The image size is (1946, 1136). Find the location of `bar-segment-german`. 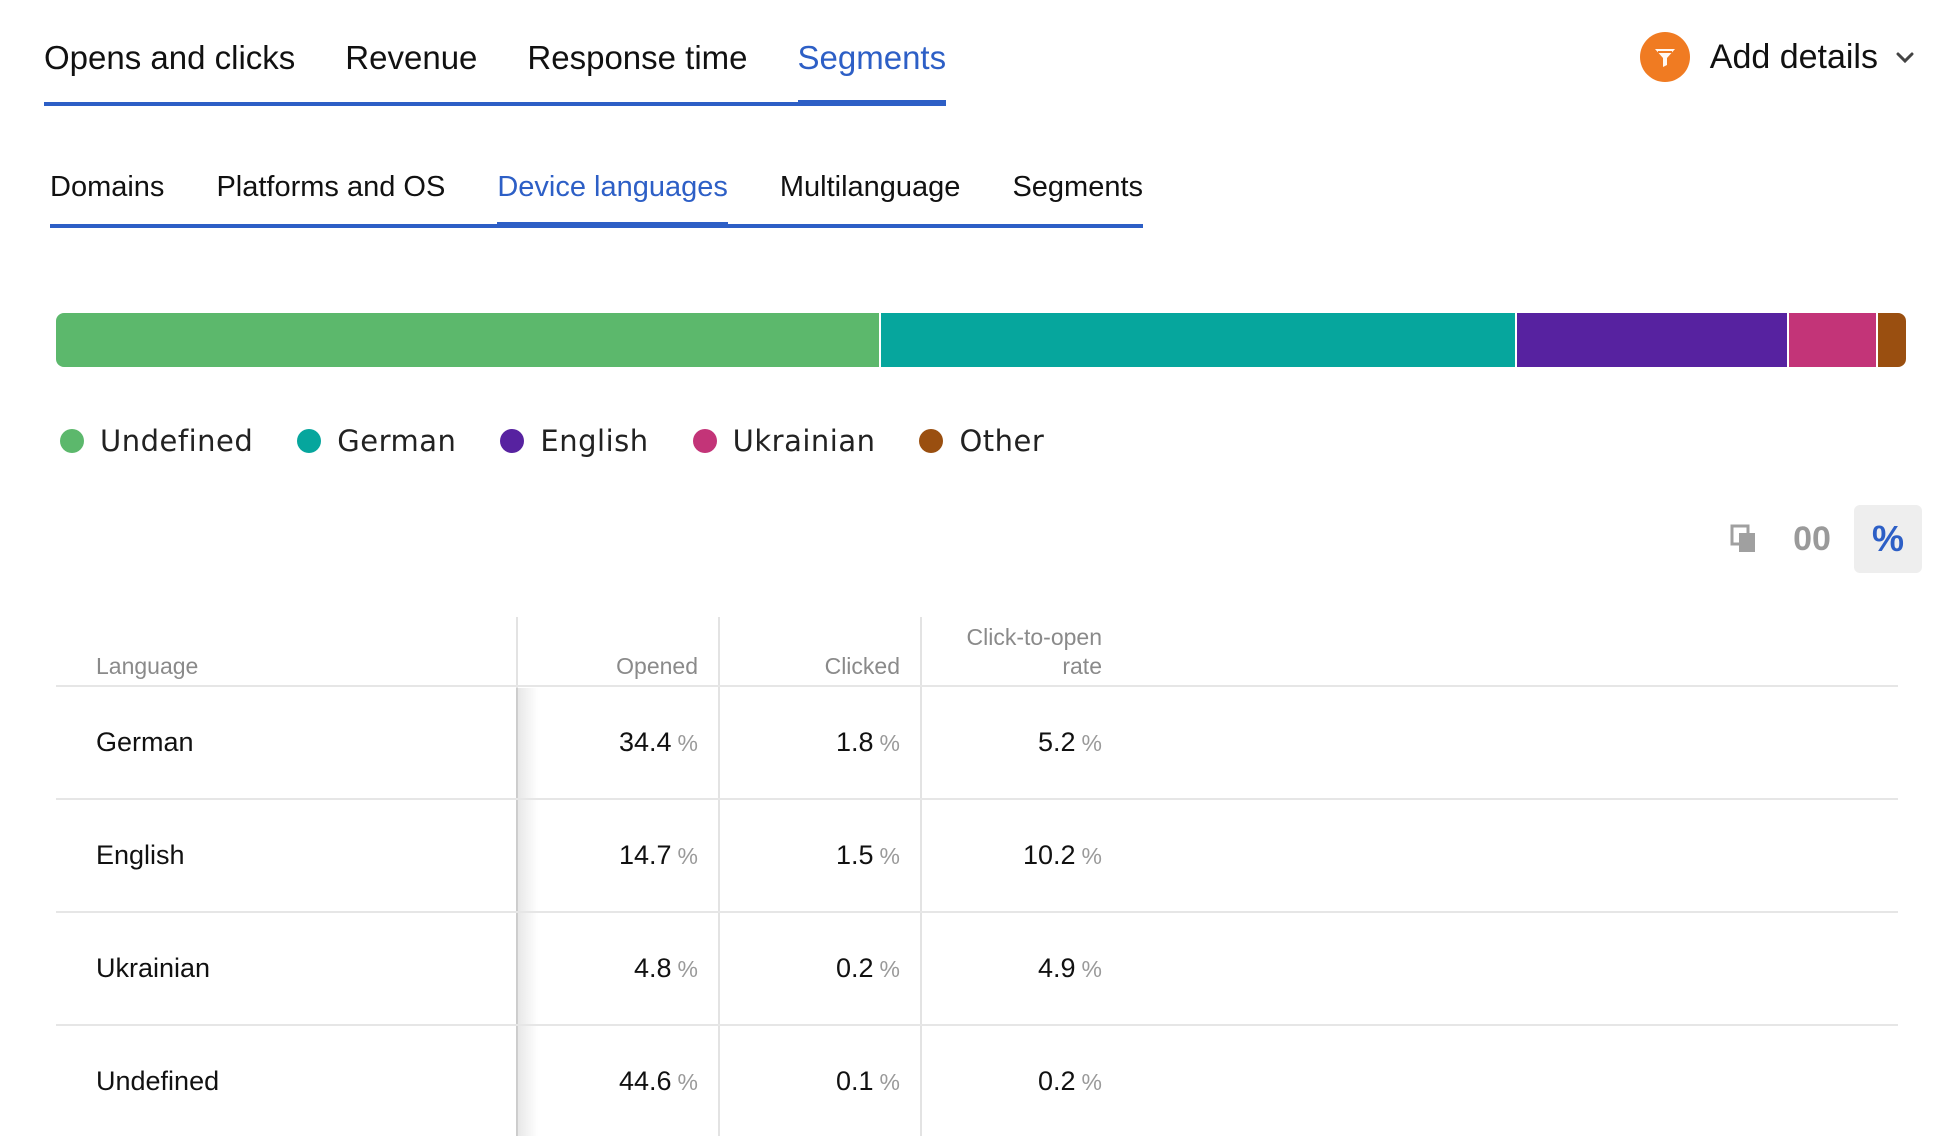

bar-segment-german is located at coordinates (1199, 340).